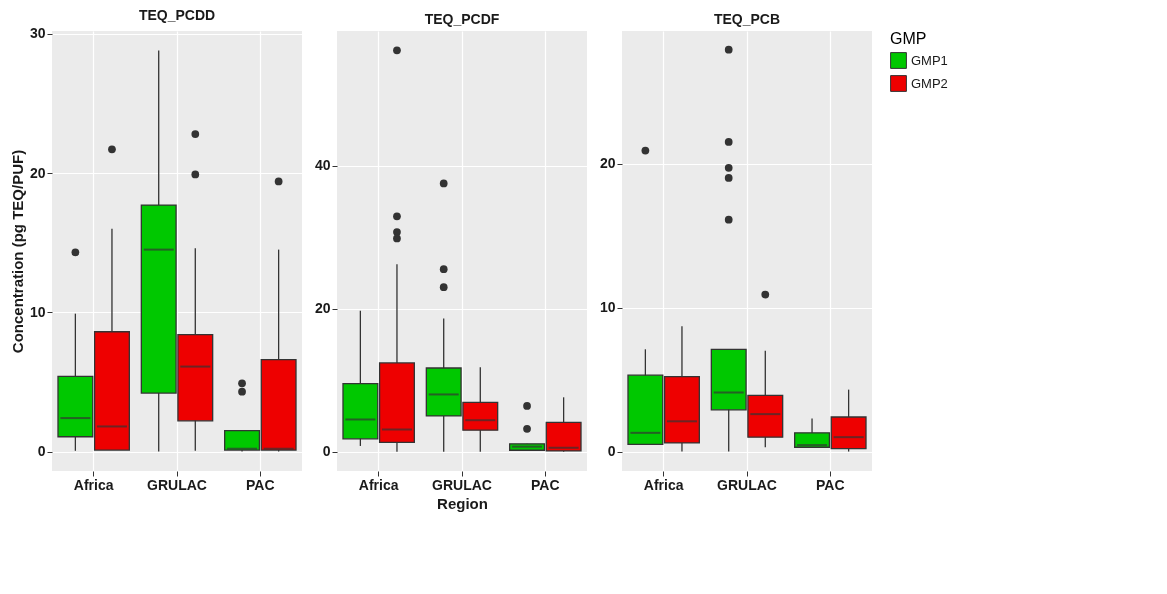 This screenshot has width=1167, height=594. What do you see at coordinates (177, 14) in the screenshot?
I see `chart-title: TEQ_PCDD` at bounding box center [177, 14].